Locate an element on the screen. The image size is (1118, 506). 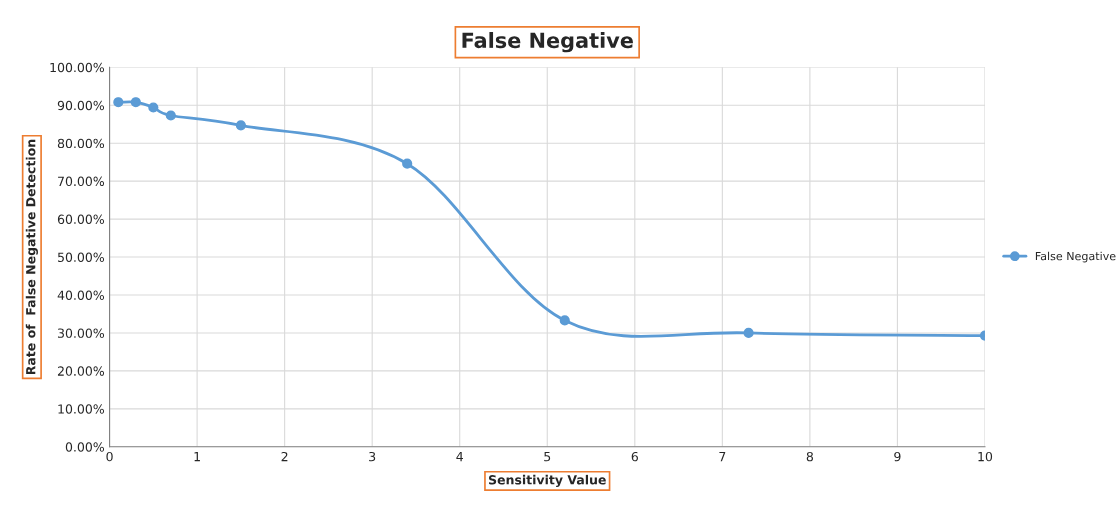
y-tick-label: 80.00% is located at coordinates (81, 143).